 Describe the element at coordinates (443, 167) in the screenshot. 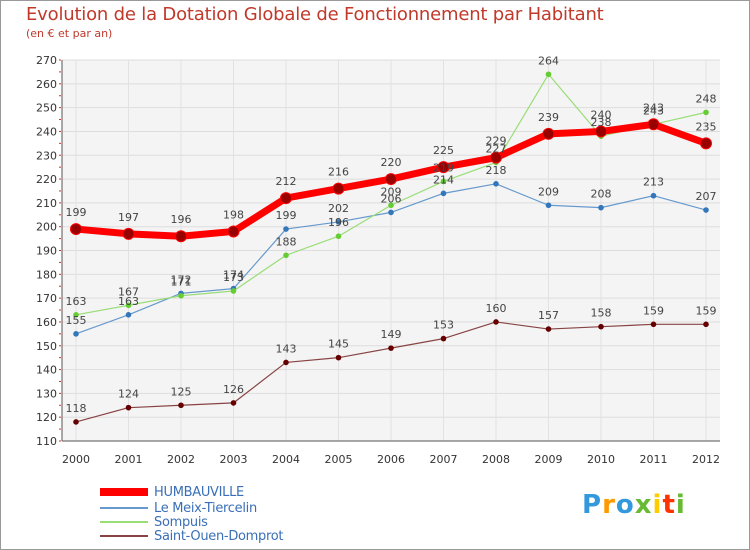

I see `data-label: 219` at that location.